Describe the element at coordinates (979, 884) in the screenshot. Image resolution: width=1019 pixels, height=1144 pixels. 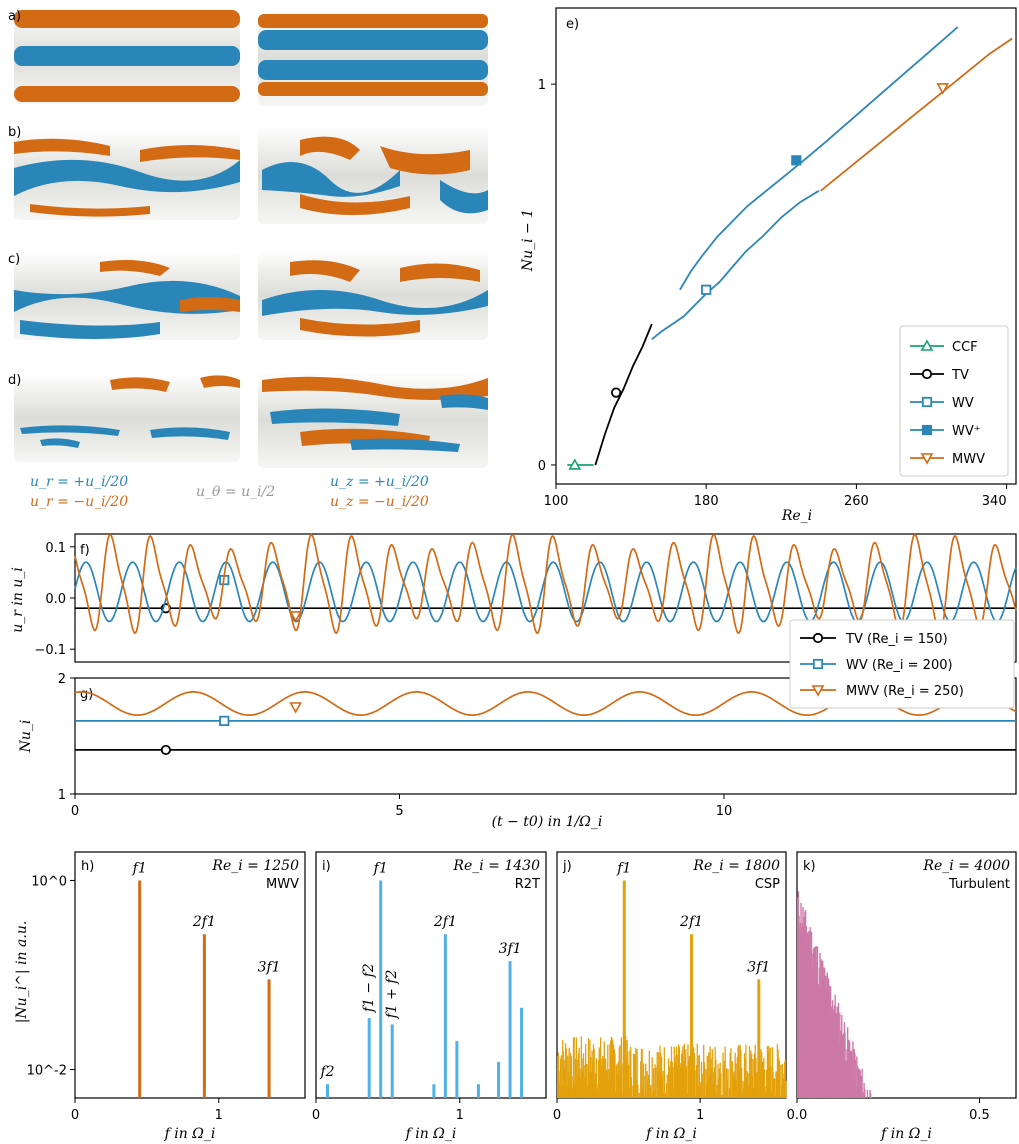
I see `chart-k-subtitle: Turbulent` at that location.